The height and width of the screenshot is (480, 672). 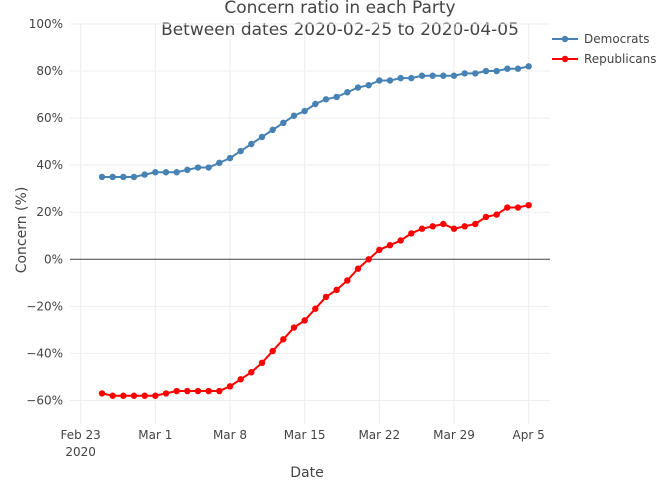 I want to click on legend: Democrats Republicans, so click(x=604, y=49).